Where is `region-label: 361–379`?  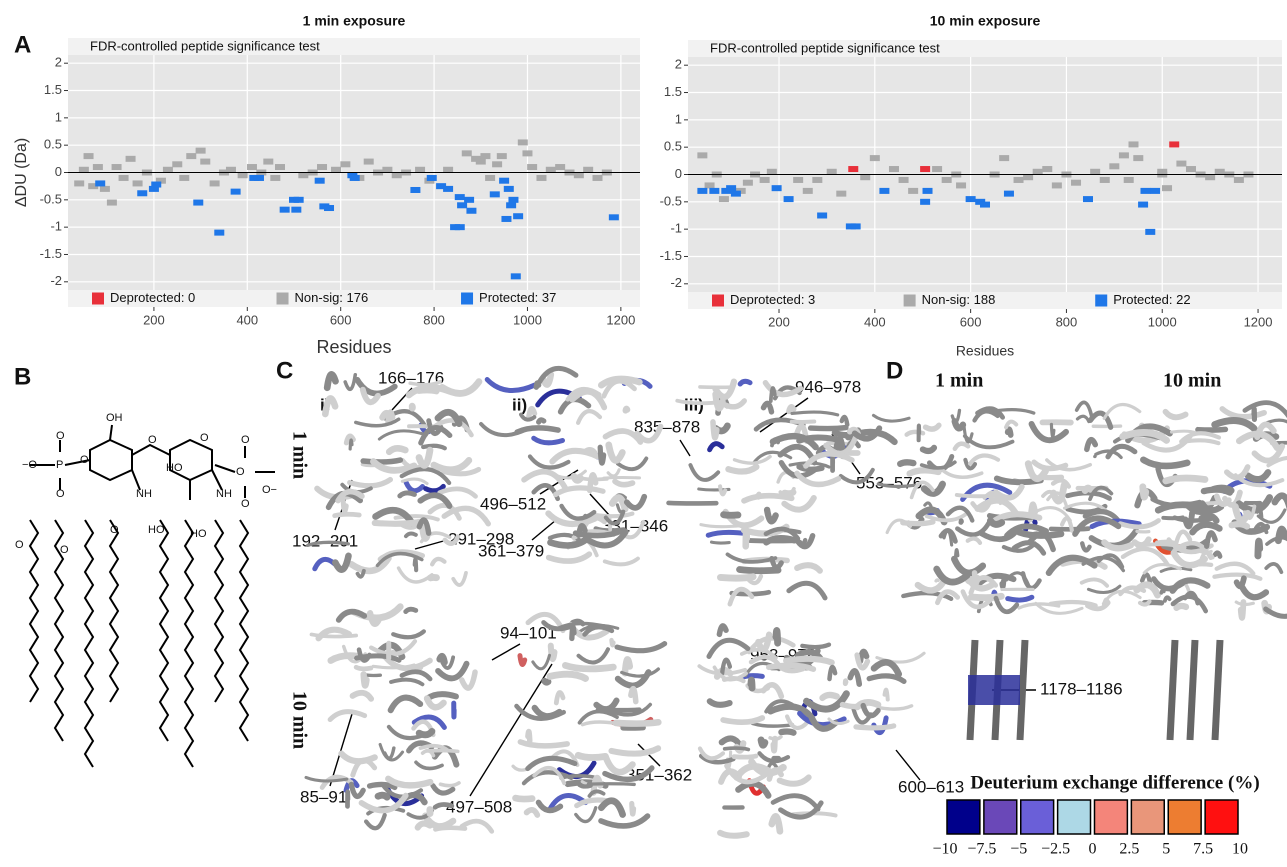 region-label: 361–379 is located at coordinates (511, 550).